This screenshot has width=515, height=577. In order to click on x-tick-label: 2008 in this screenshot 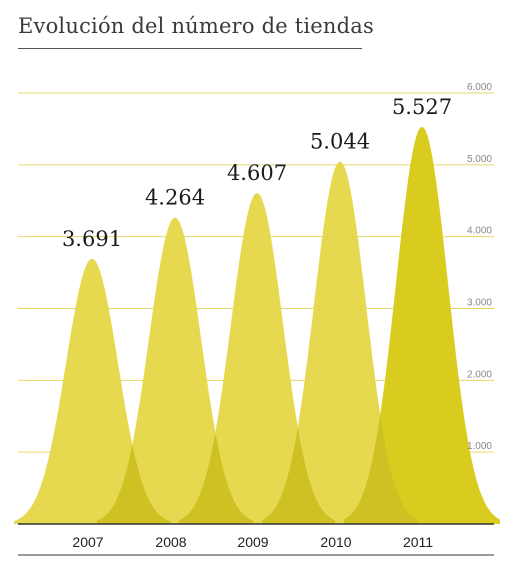, I will do `click(170, 542)`.